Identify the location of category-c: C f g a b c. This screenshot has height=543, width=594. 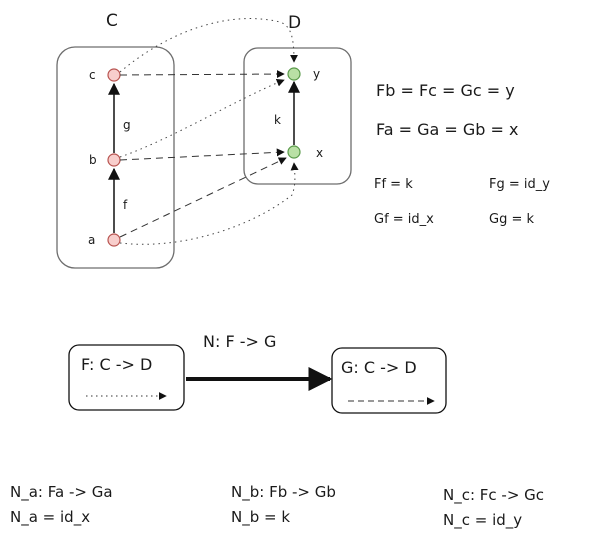
(115, 140).